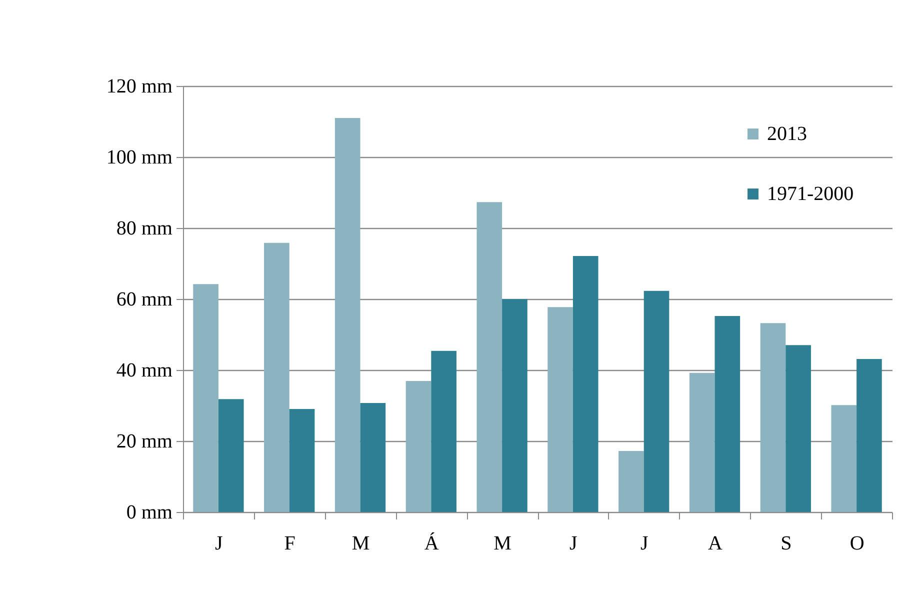 The width and height of the screenshot is (906, 606). What do you see at coordinates (786, 543) in the screenshot?
I see `x-tick-label: S` at bounding box center [786, 543].